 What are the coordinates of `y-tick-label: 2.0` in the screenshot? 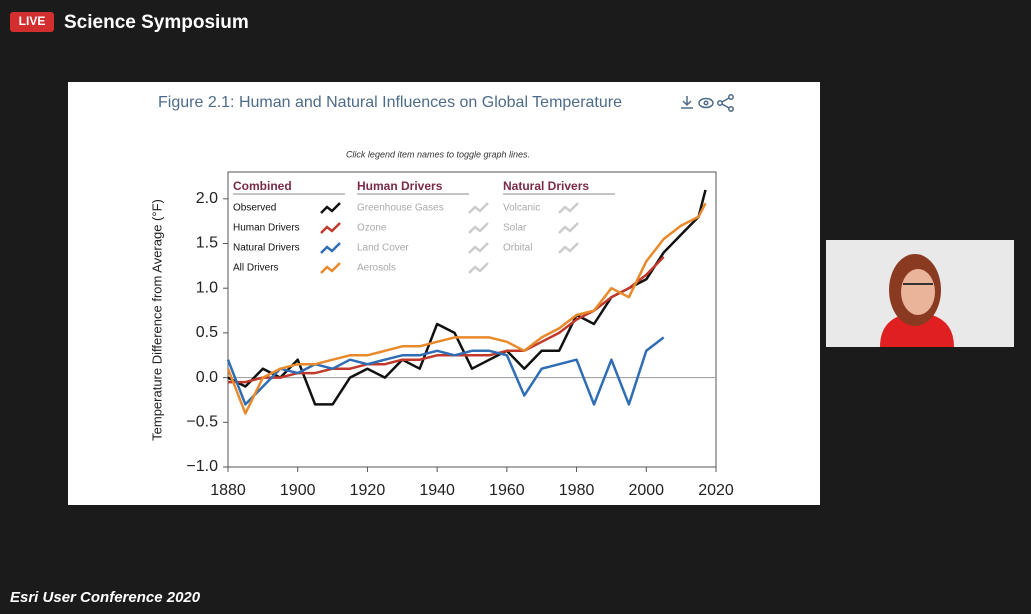 It's located at (207, 198).